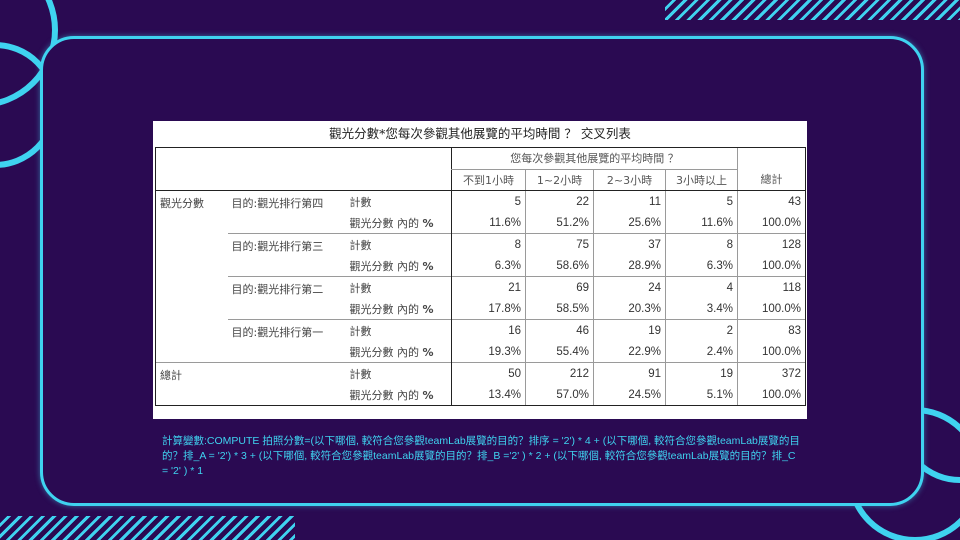  I want to click on column-header: 1~2小時, so click(559, 180).